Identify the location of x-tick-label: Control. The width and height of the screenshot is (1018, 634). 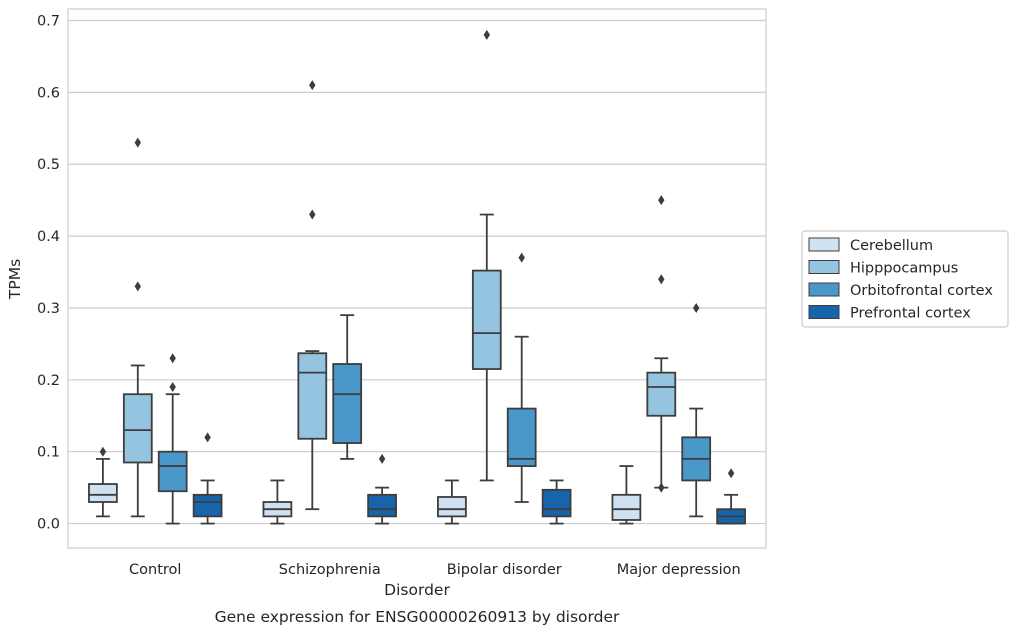
(155, 570).